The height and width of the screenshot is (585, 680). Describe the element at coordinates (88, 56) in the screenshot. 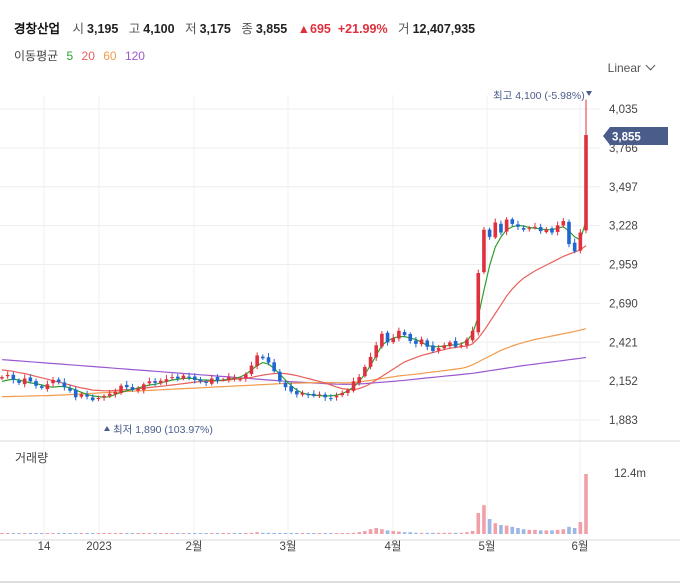

I see `ma-legend-20: 20` at that location.